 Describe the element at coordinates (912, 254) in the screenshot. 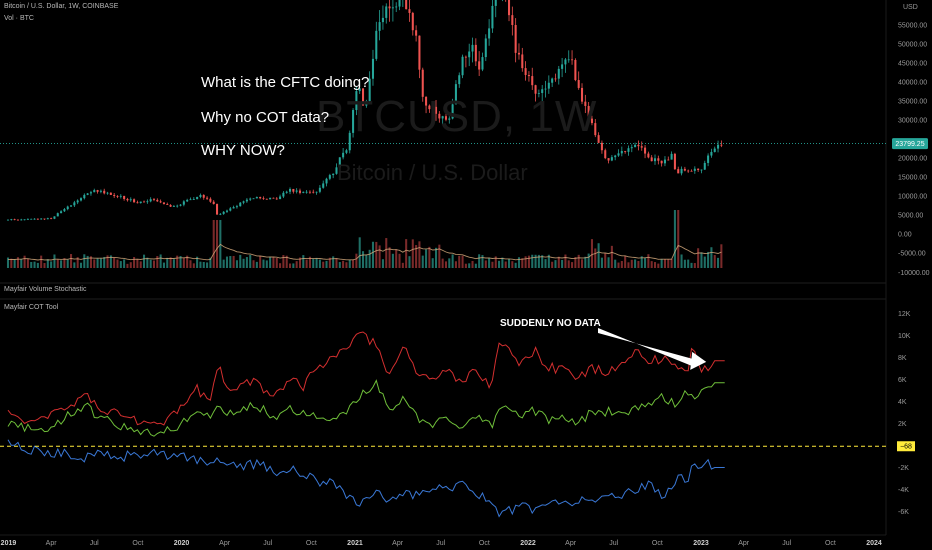

I see `price-tick-label: -5000.00` at that location.